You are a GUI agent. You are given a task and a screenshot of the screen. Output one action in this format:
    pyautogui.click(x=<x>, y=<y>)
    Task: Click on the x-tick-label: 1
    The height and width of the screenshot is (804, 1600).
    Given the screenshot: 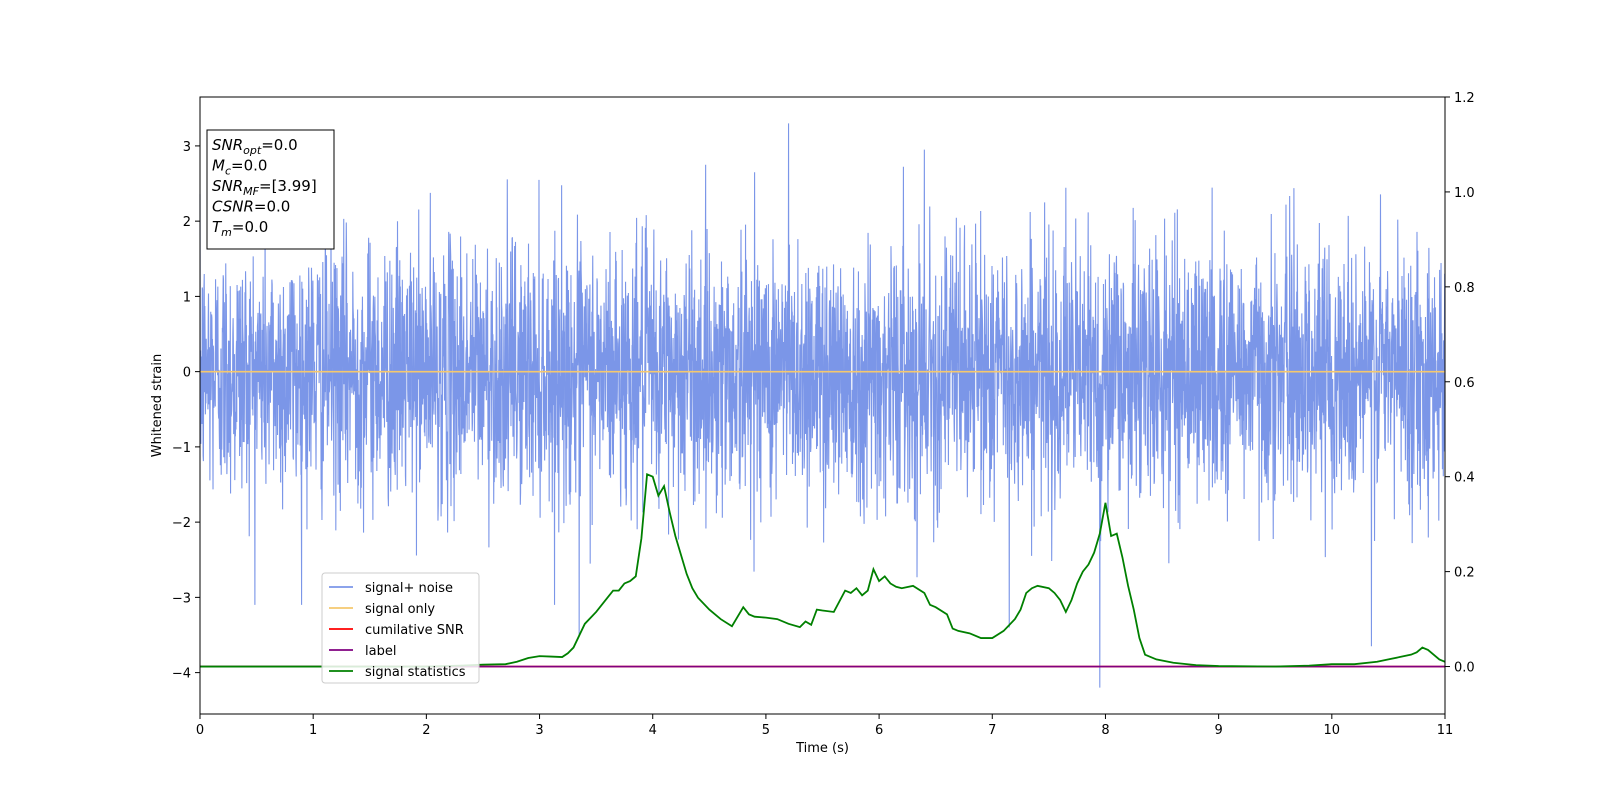 What is the action you would take?
    pyautogui.click(x=313, y=730)
    